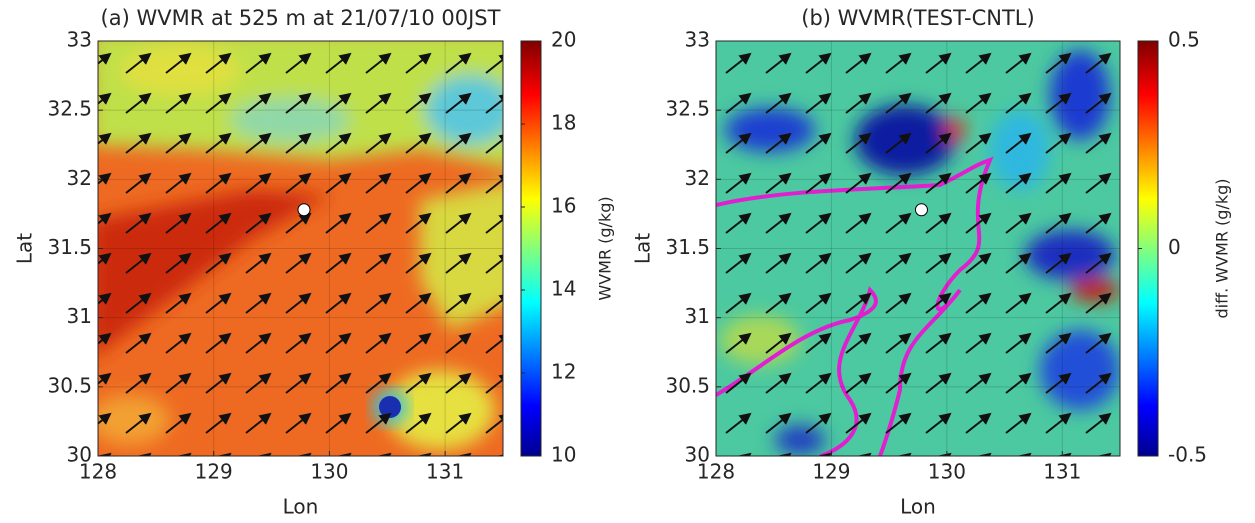 Image resolution: width=1255 pixels, height=523 pixels. What do you see at coordinates (563, 289) in the screenshot?
I see `colorbar-tick-label: 14` at bounding box center [563, 289].